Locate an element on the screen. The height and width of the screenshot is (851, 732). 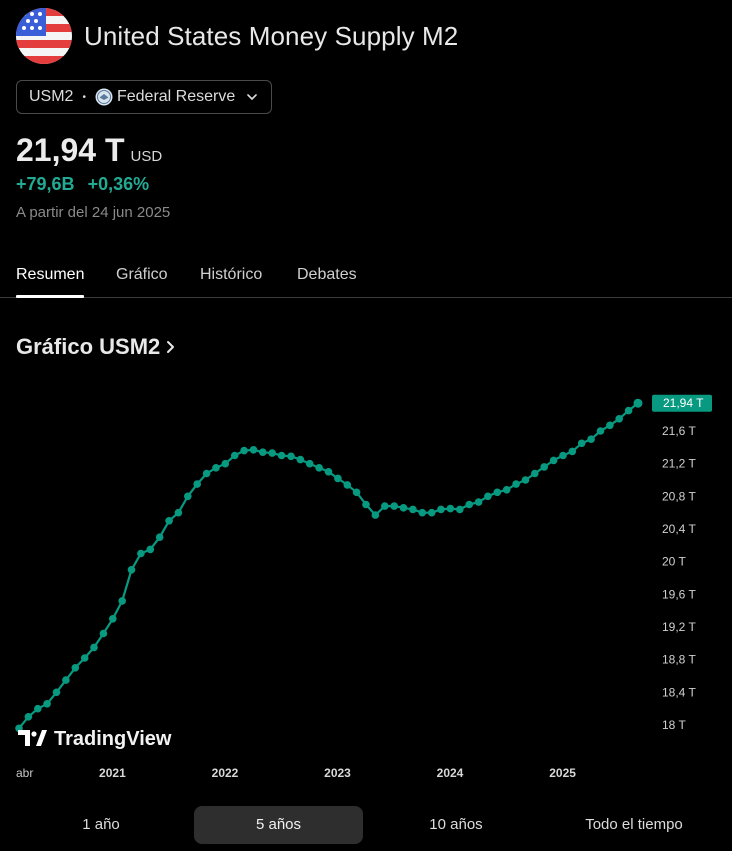
x-year-label: 2021 is located at coordinates (112, 773).